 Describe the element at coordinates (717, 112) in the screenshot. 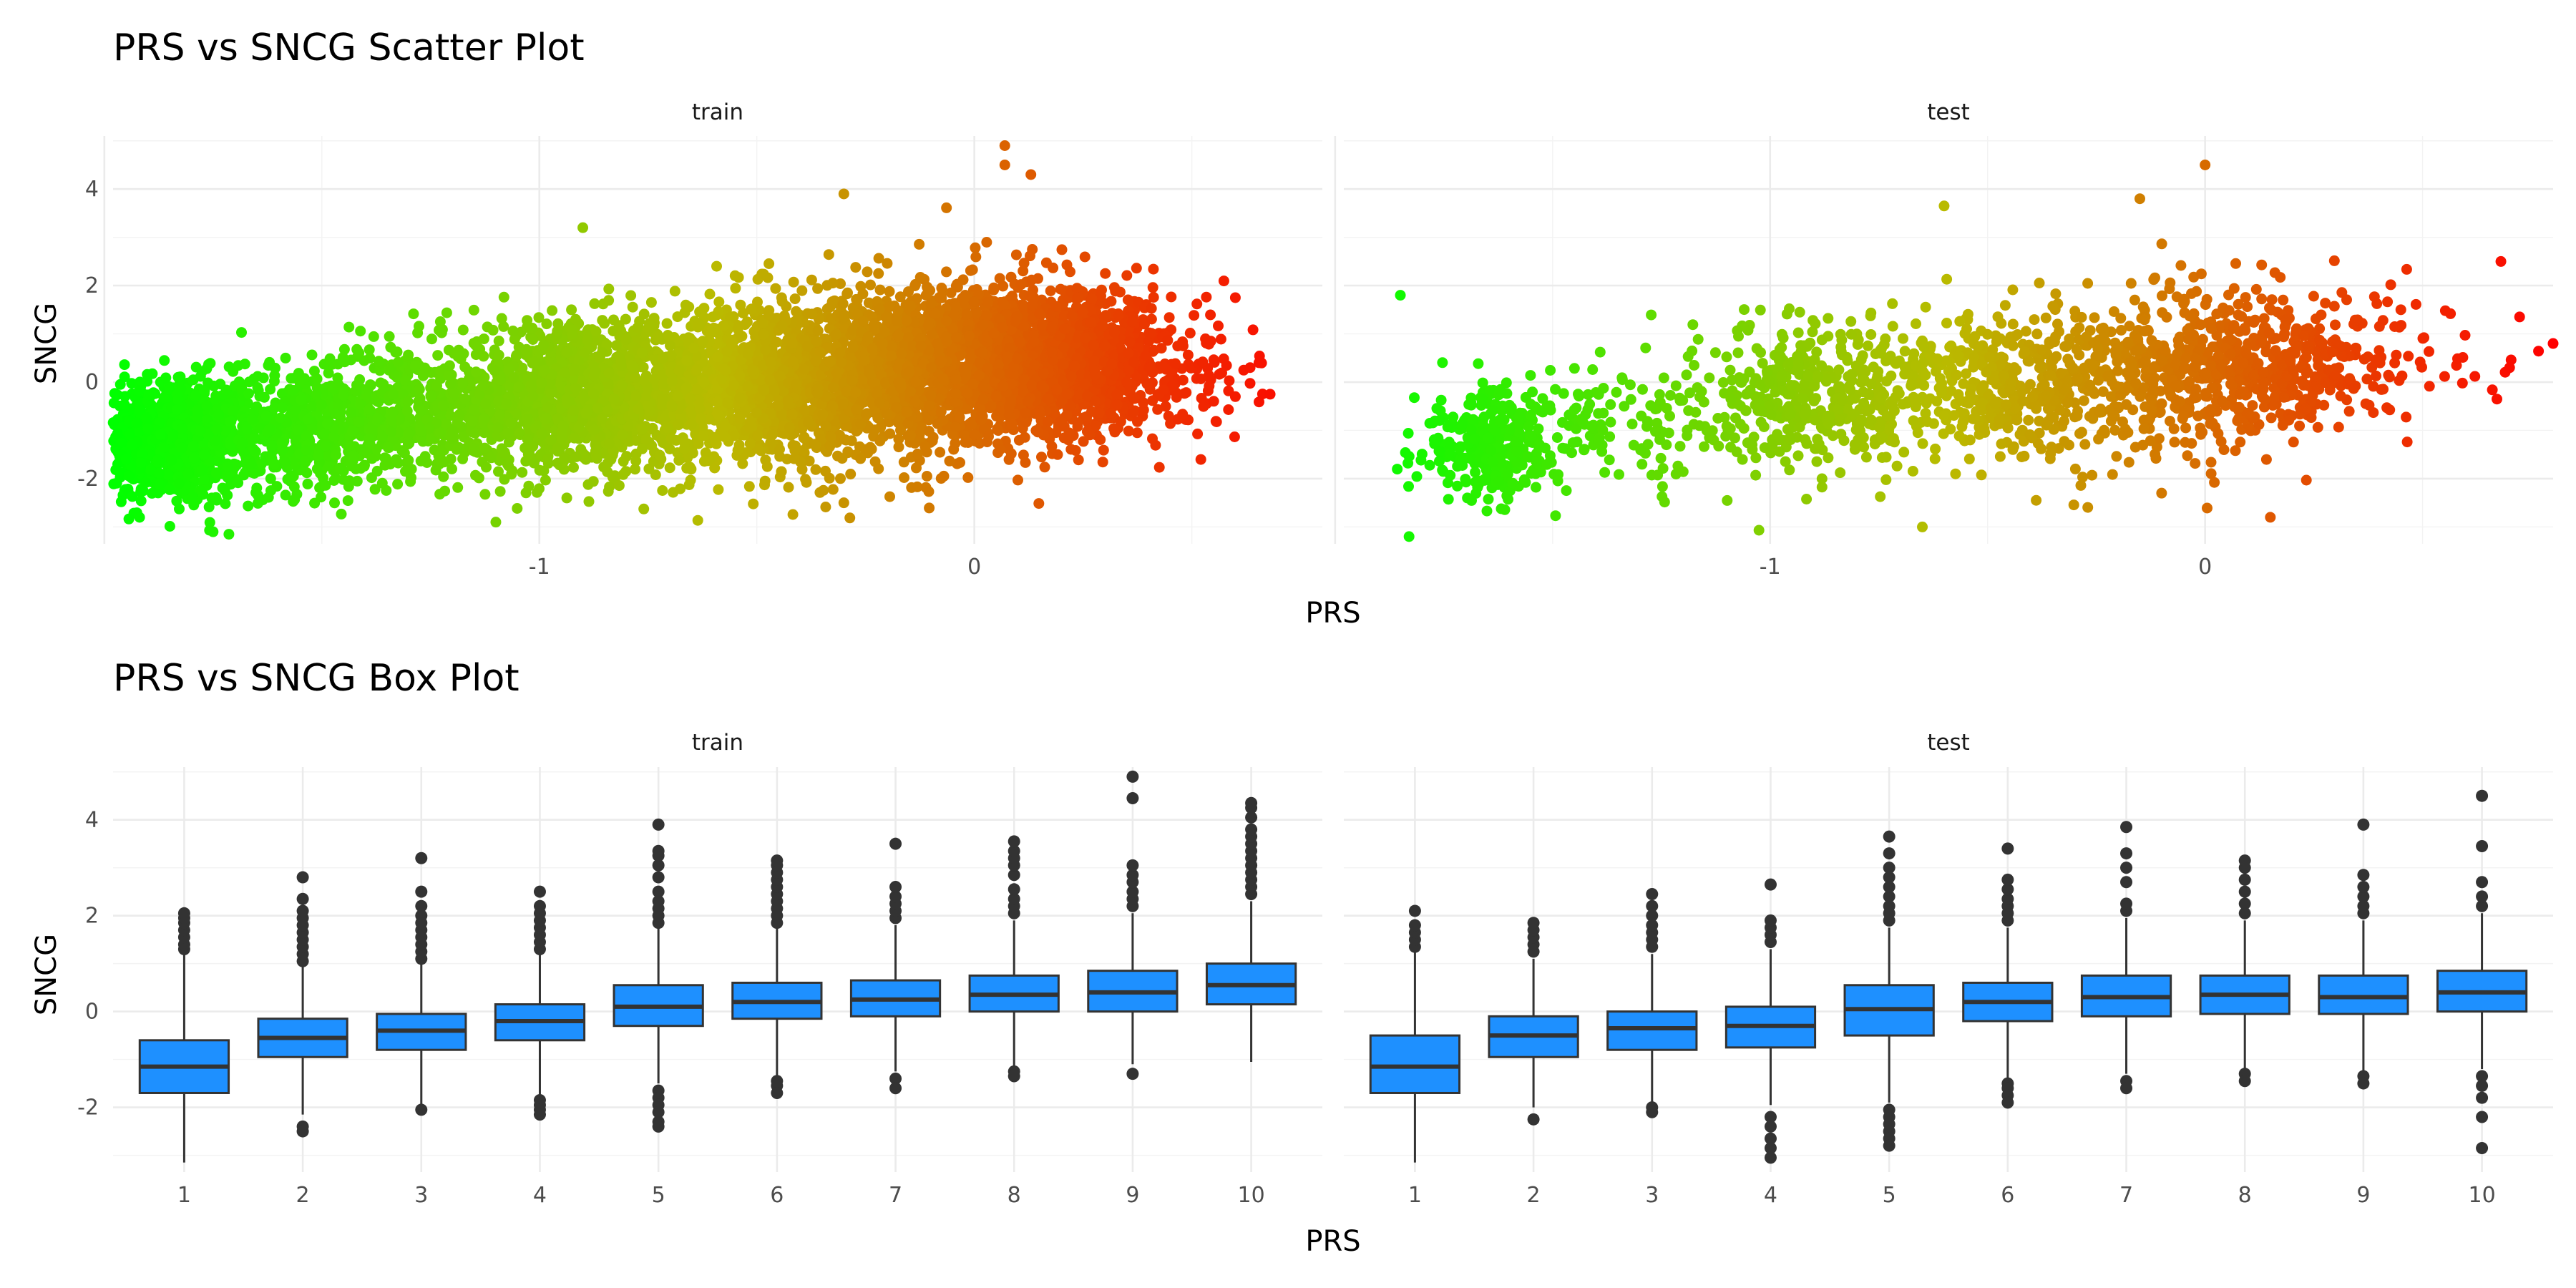

I see `scatter-facet-label-train: train` at that location.